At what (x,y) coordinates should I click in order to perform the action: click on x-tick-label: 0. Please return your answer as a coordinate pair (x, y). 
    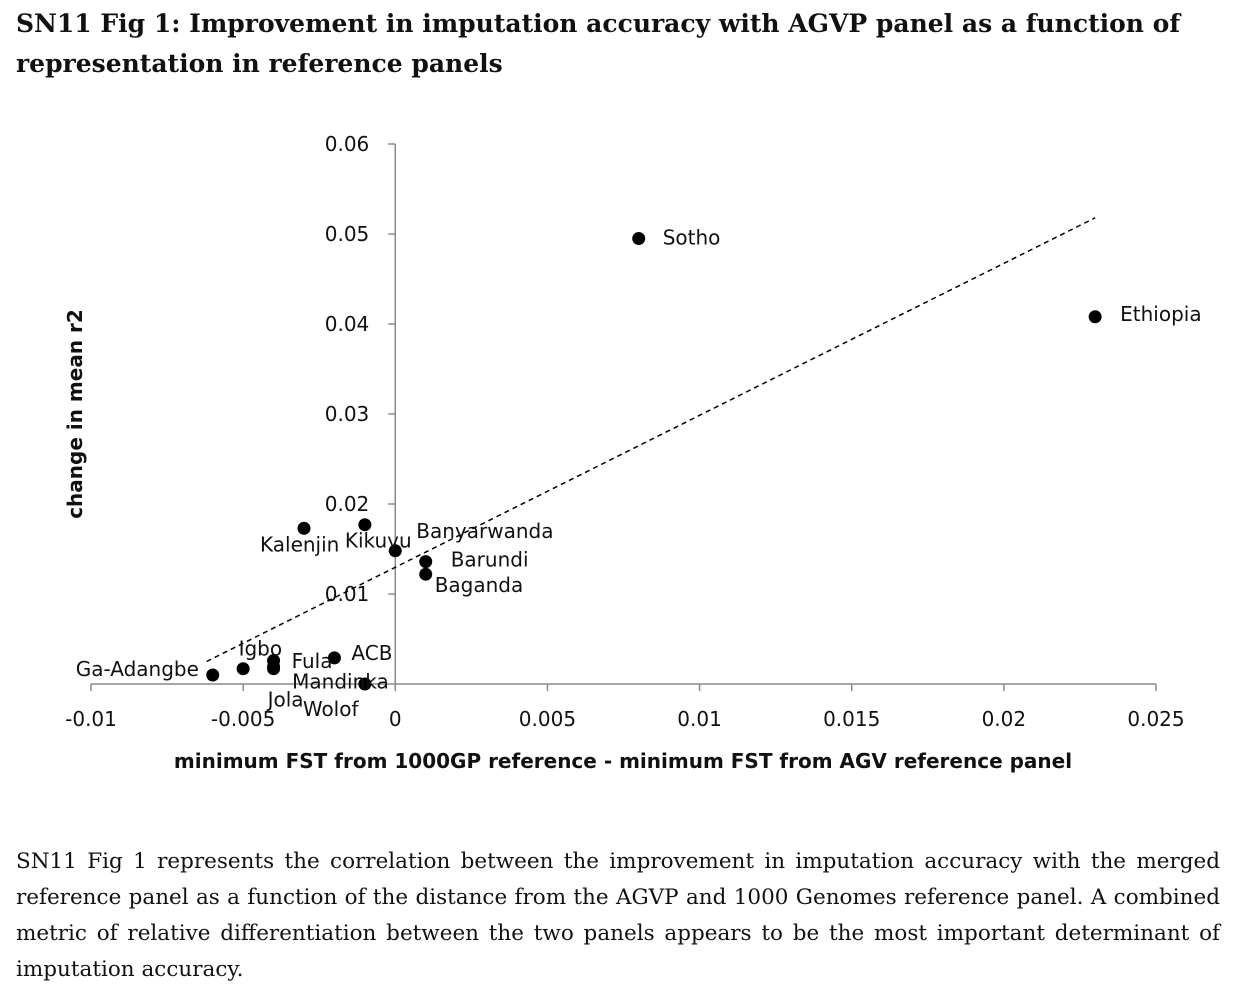
    Looking at the image, I should click on (395, 719).